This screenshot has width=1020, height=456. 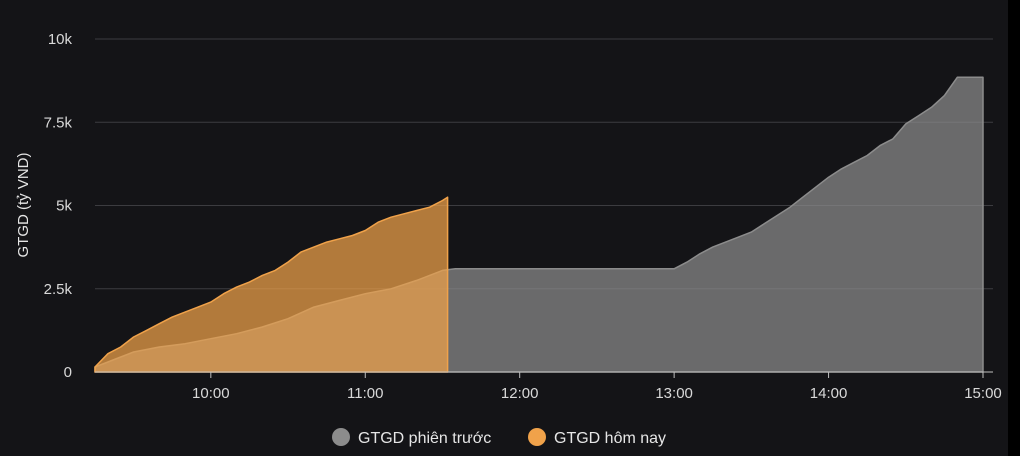 I want to click on y-axis-title: GTGD (tỷ VND), so click(x=23, y=205).